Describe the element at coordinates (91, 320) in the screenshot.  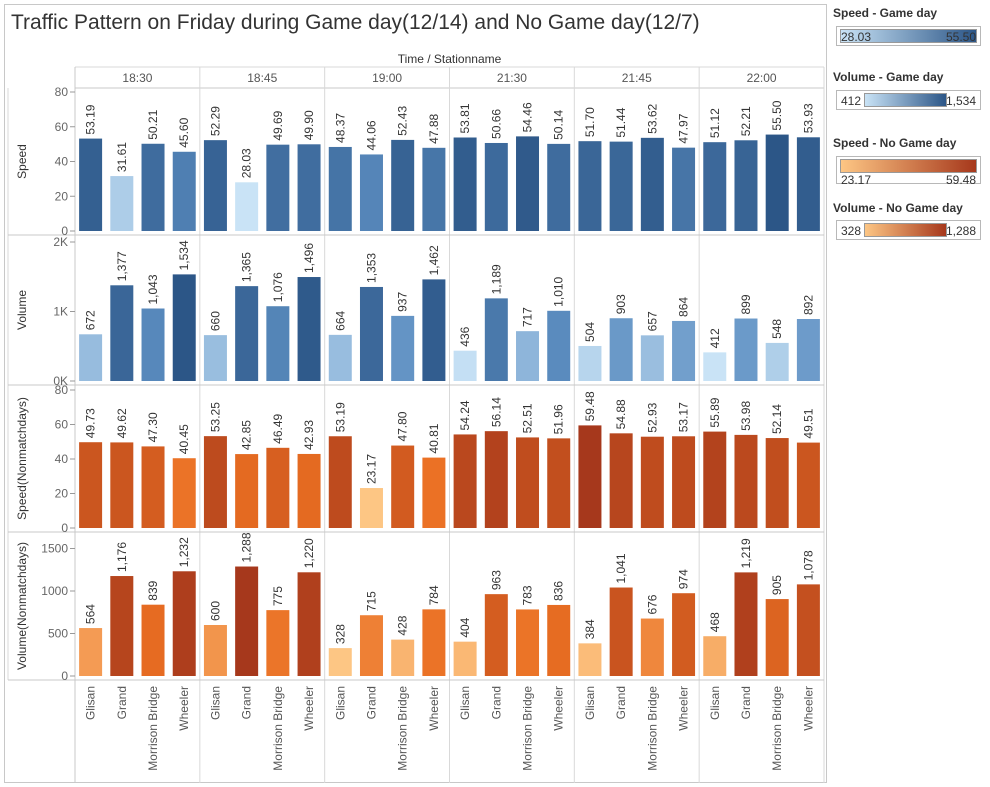
I see `data-label: 672` at that location.